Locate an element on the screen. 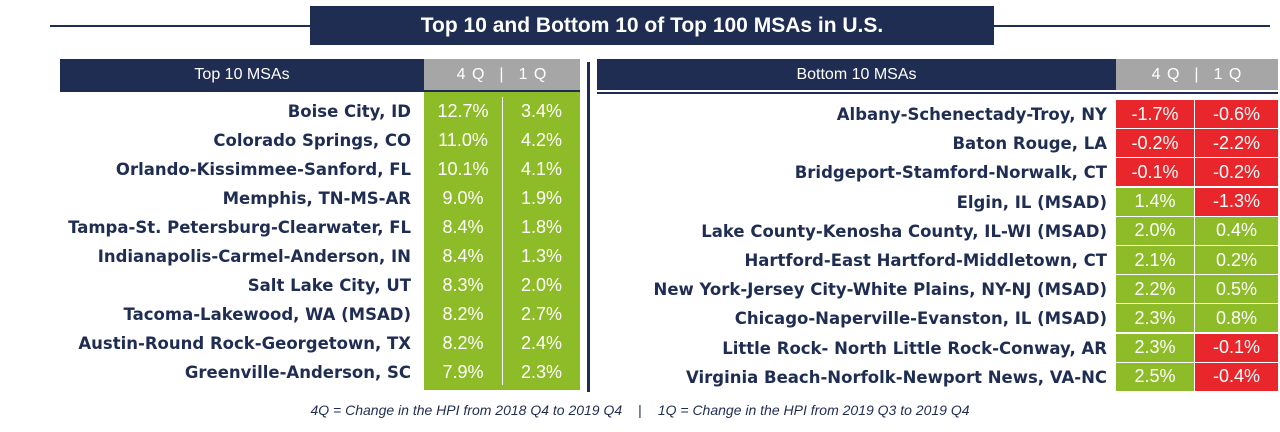 The height and width of the screenshot is (432, 1280). q1-value: 4.1% is located at coordinates (541, 169).